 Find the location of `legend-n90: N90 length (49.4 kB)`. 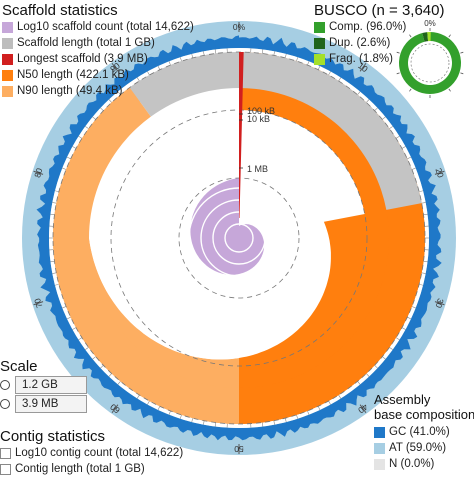

legend-n90: N90 length (49.4 kB) is located at coordinates (98, 91).